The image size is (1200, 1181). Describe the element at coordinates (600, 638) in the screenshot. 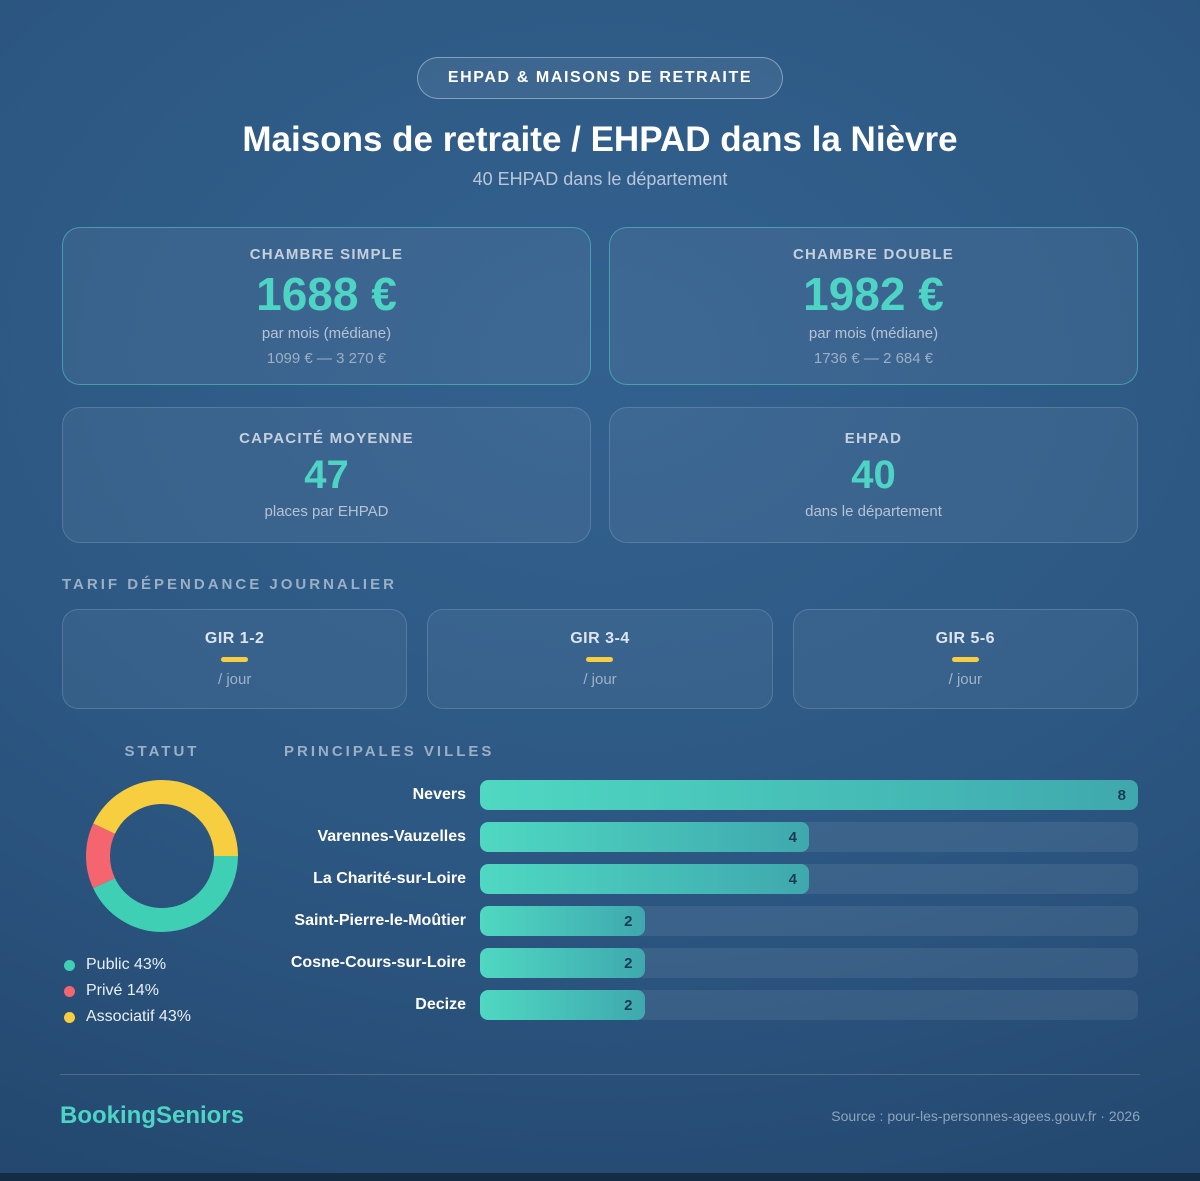

I see `gir-label: GIR 3-4` at that location.